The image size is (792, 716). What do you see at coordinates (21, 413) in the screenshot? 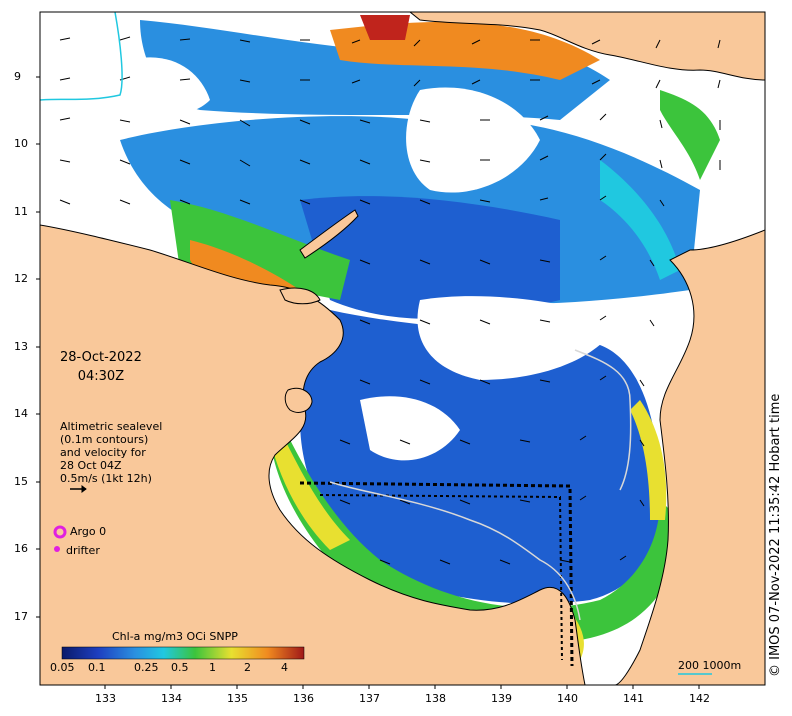
I see `lat-tick: 14` at bounding box center [21, 413].